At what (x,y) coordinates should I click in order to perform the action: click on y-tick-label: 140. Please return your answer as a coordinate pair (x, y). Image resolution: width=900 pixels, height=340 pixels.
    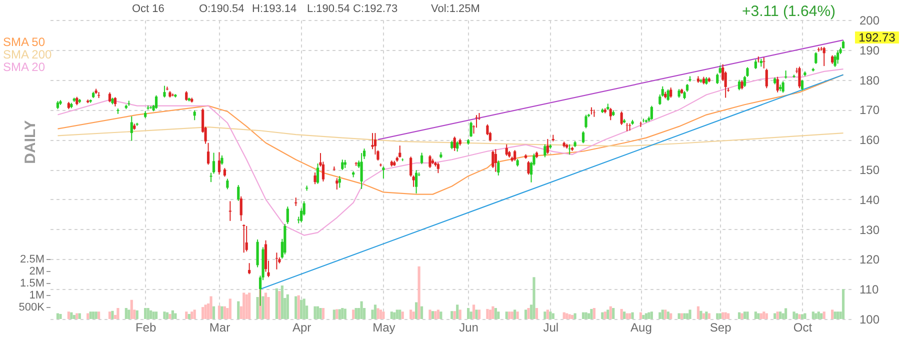
    Looking at the image, I should click on (870, 199).